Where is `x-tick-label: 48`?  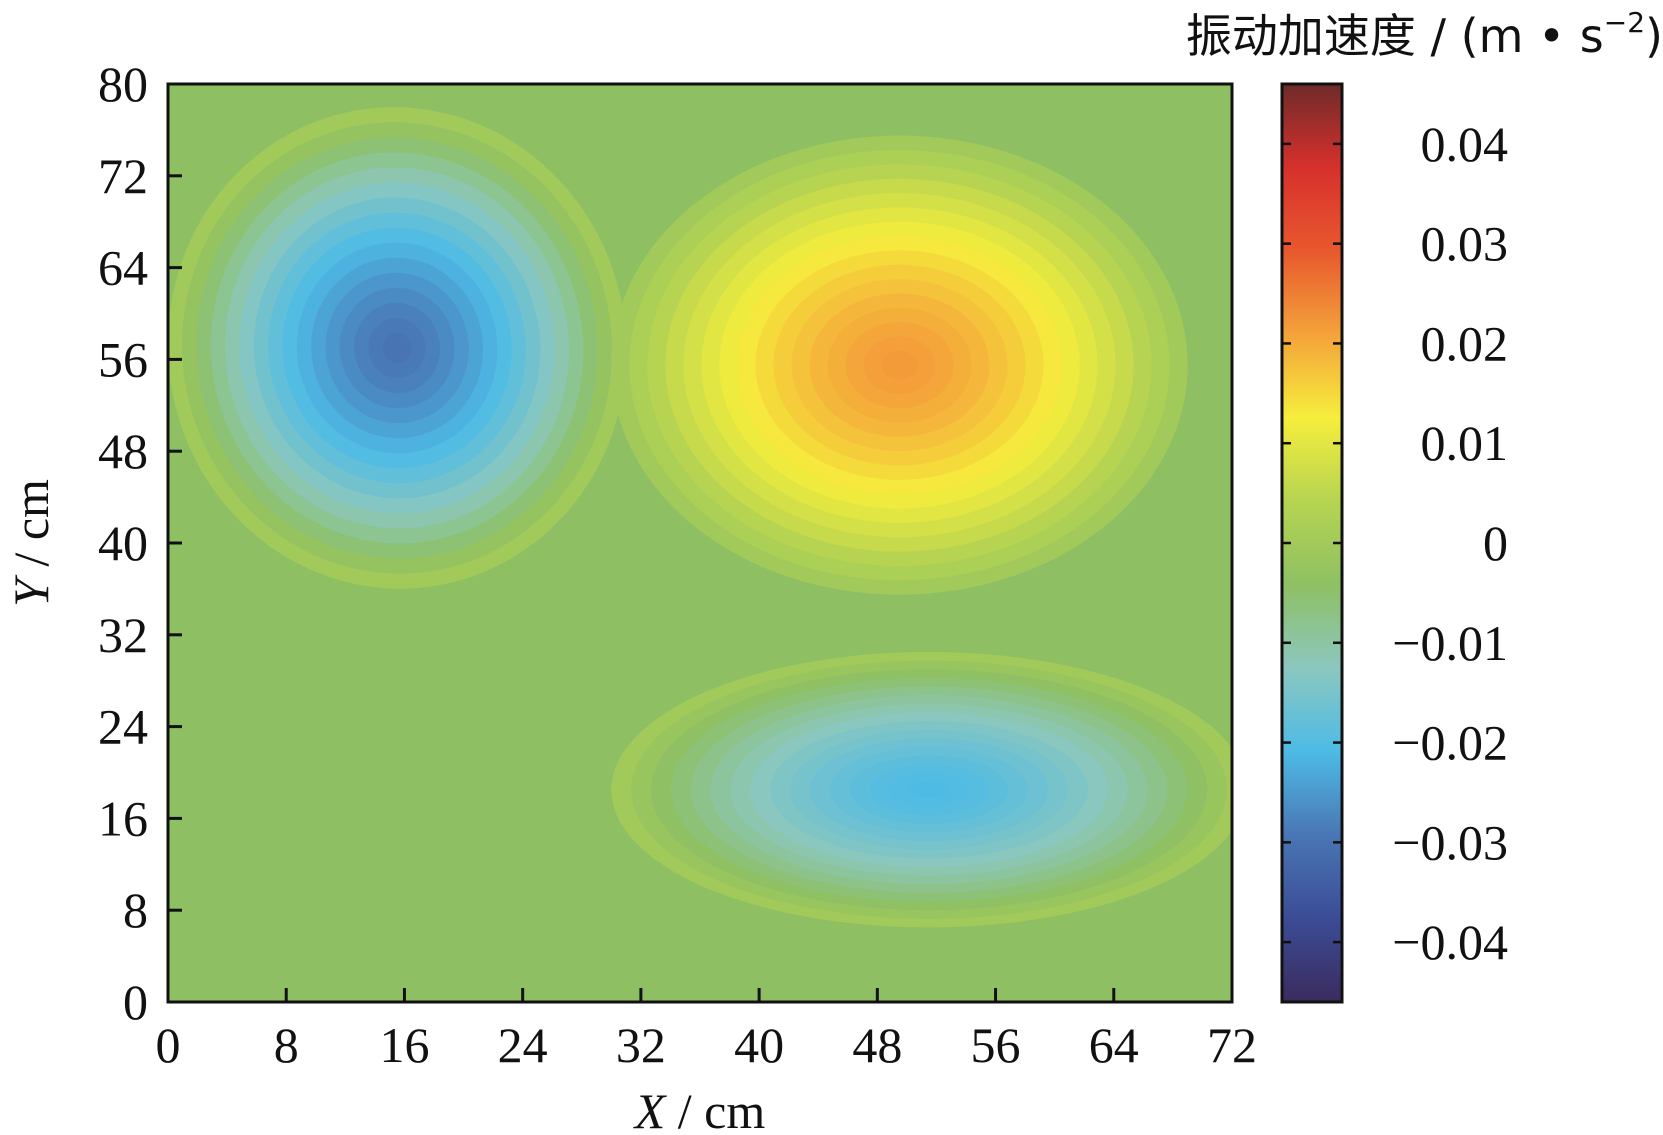 x-tick-label: 48 is located at coordinates (877, 1045).